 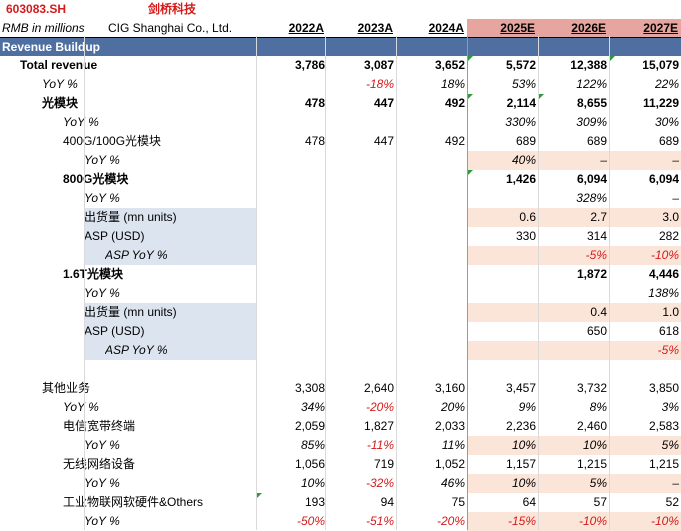 I want to click on value-cell-2026E: 689, so click(x=596, y=141).